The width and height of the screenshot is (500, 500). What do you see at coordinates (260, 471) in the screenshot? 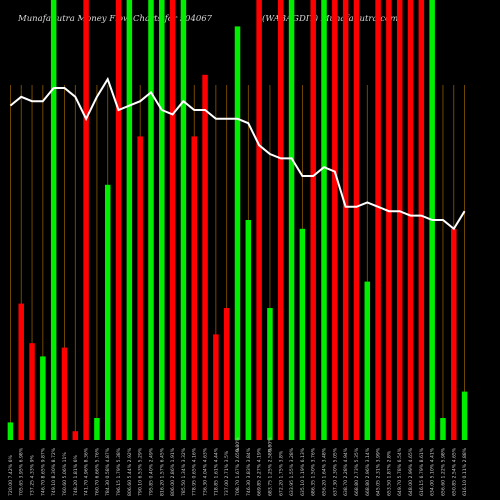
I see `x-tick-label: 669.85 2.27% 4.19%` at bounding box center [260, 471].